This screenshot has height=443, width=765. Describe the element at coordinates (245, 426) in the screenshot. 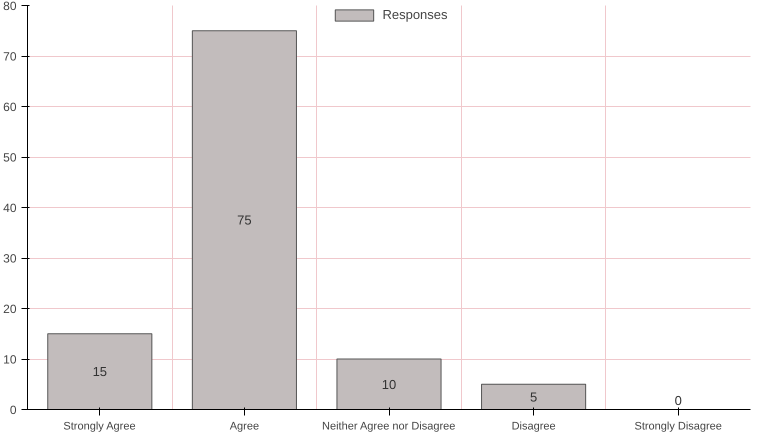

I see `x-tick-label: Agree` at that location.